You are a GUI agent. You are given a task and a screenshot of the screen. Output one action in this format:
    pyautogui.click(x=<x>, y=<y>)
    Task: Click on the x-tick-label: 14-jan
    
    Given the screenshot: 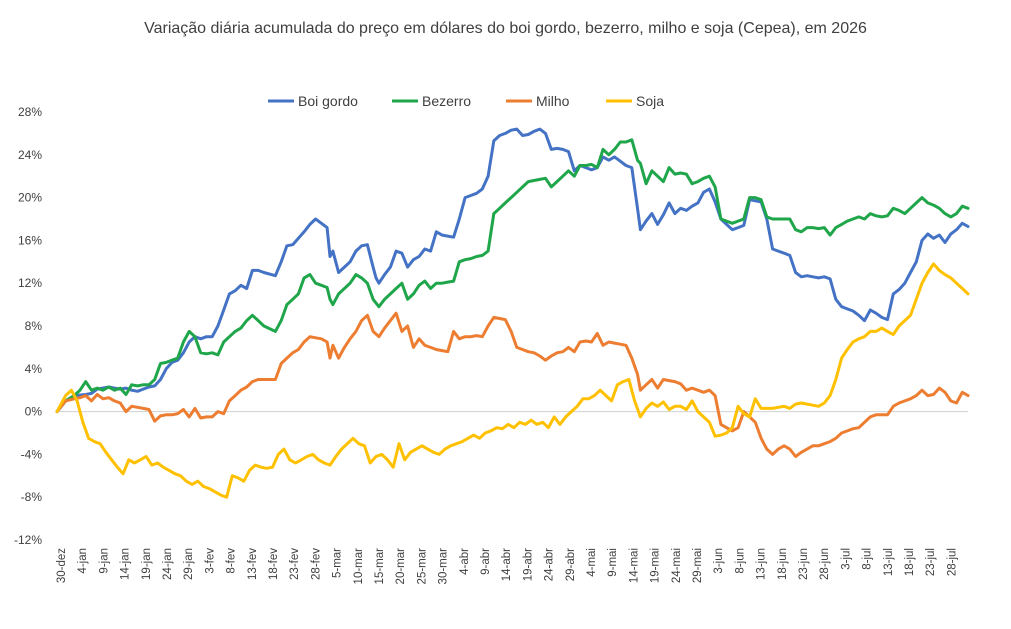 What is the action you would take?
    pyautogui.click(x=126, y=564)
    